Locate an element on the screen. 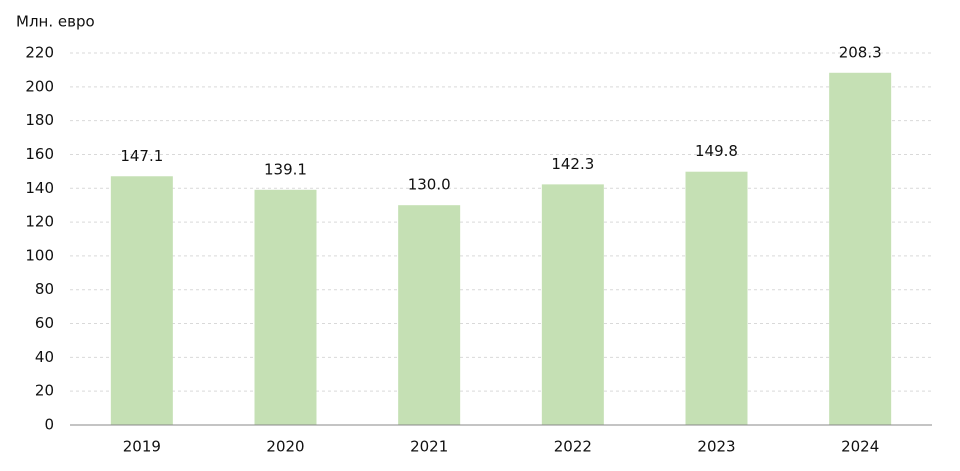  y-tick-label: 120 is located at coordinates (39, 222).